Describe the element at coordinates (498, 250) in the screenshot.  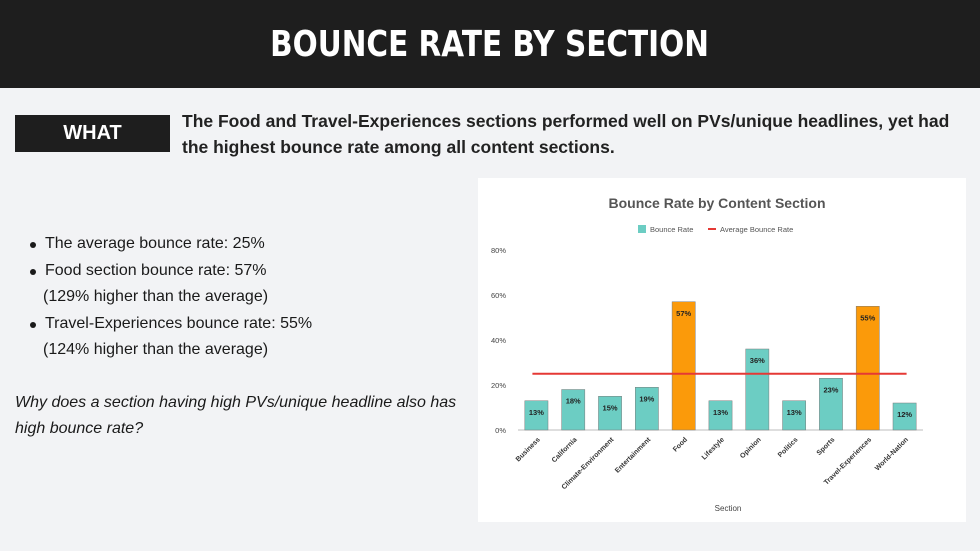
I see `y-tick-label: 80%` at that location.